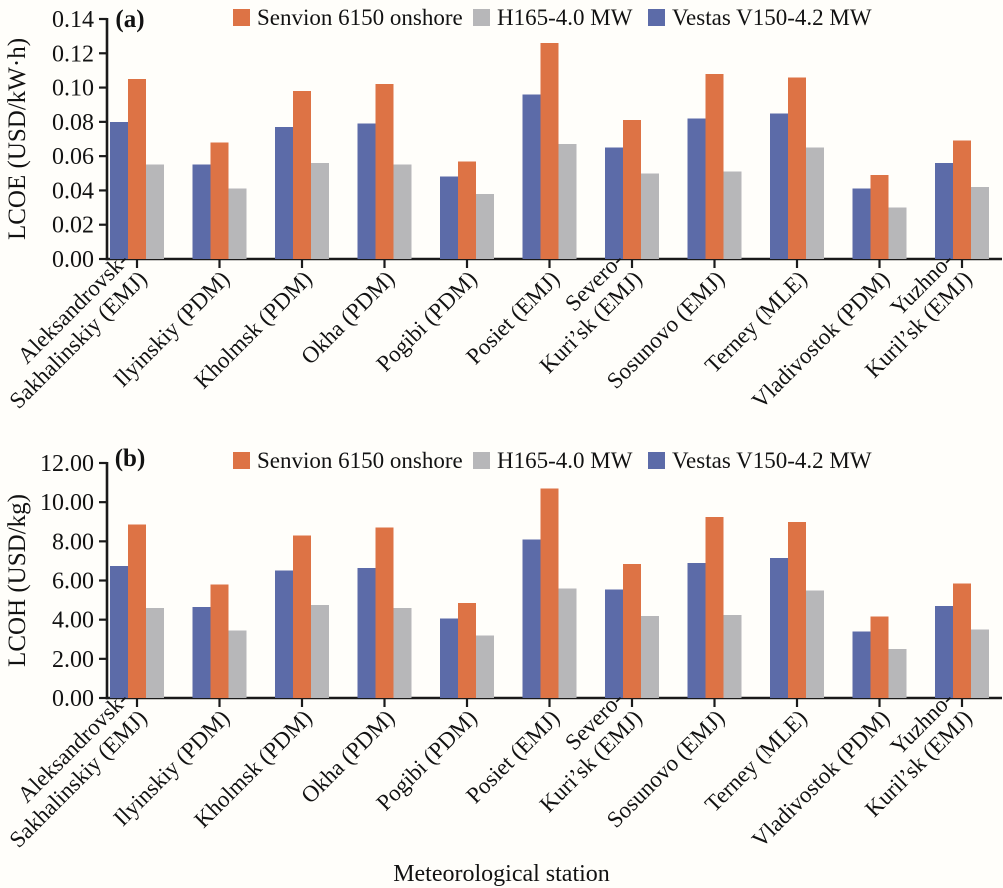 The width and height of the screenshot is (1003, 888). Describe the element at coordinates (73, 20) in the screenshot. I see `y-tick-label: 0.14` at that location.